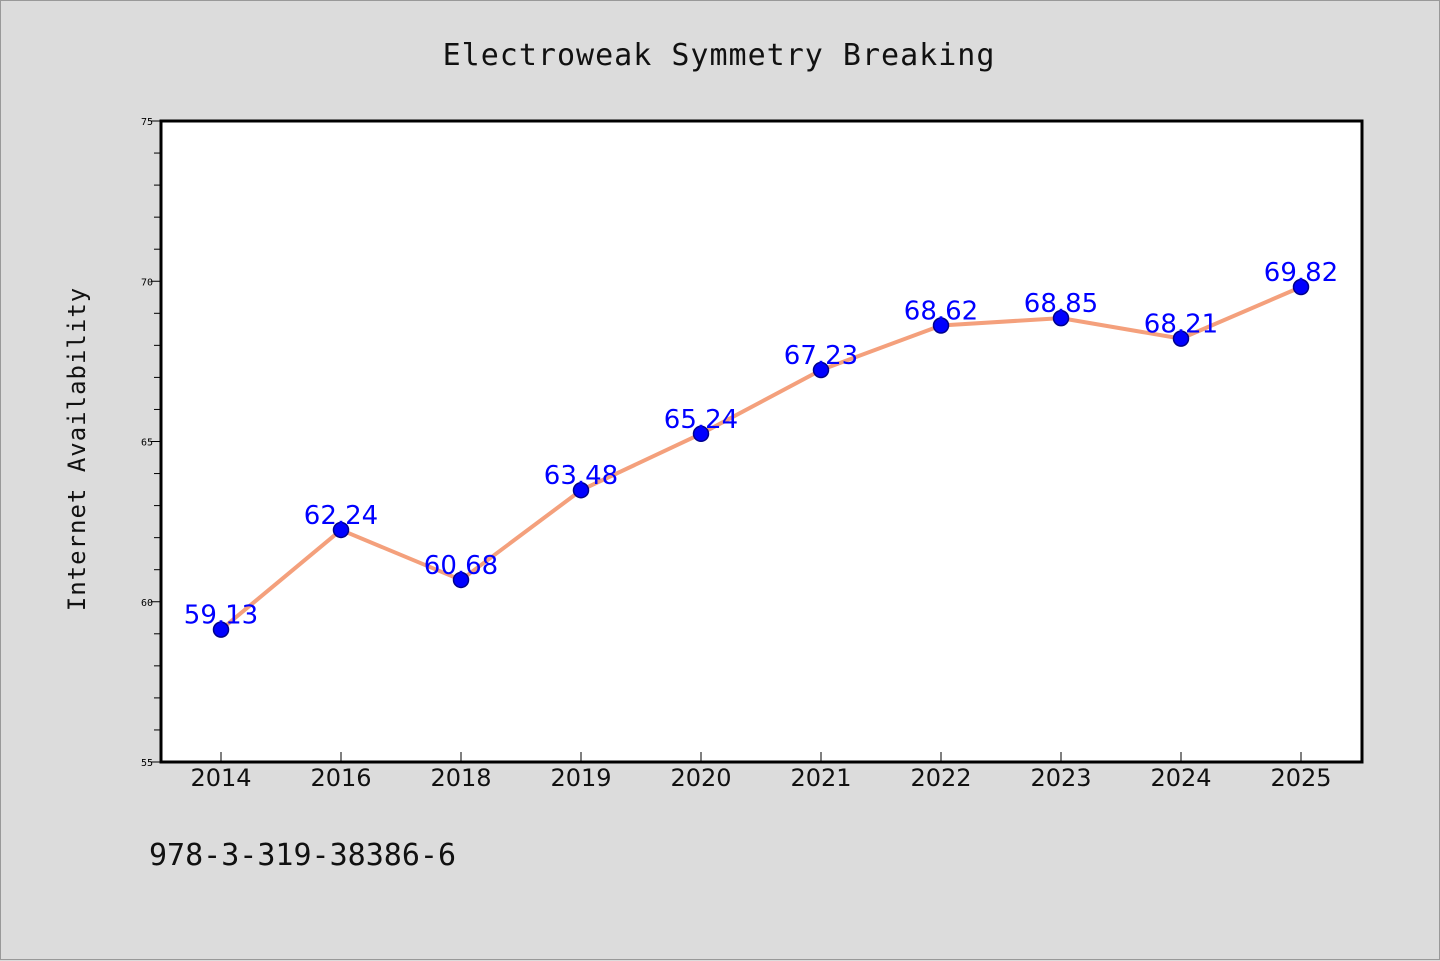  I want to click on x-axis: 2014 2016 2018 2019 2020 2021 2022 2023 2024 2025, so click(761, 772).